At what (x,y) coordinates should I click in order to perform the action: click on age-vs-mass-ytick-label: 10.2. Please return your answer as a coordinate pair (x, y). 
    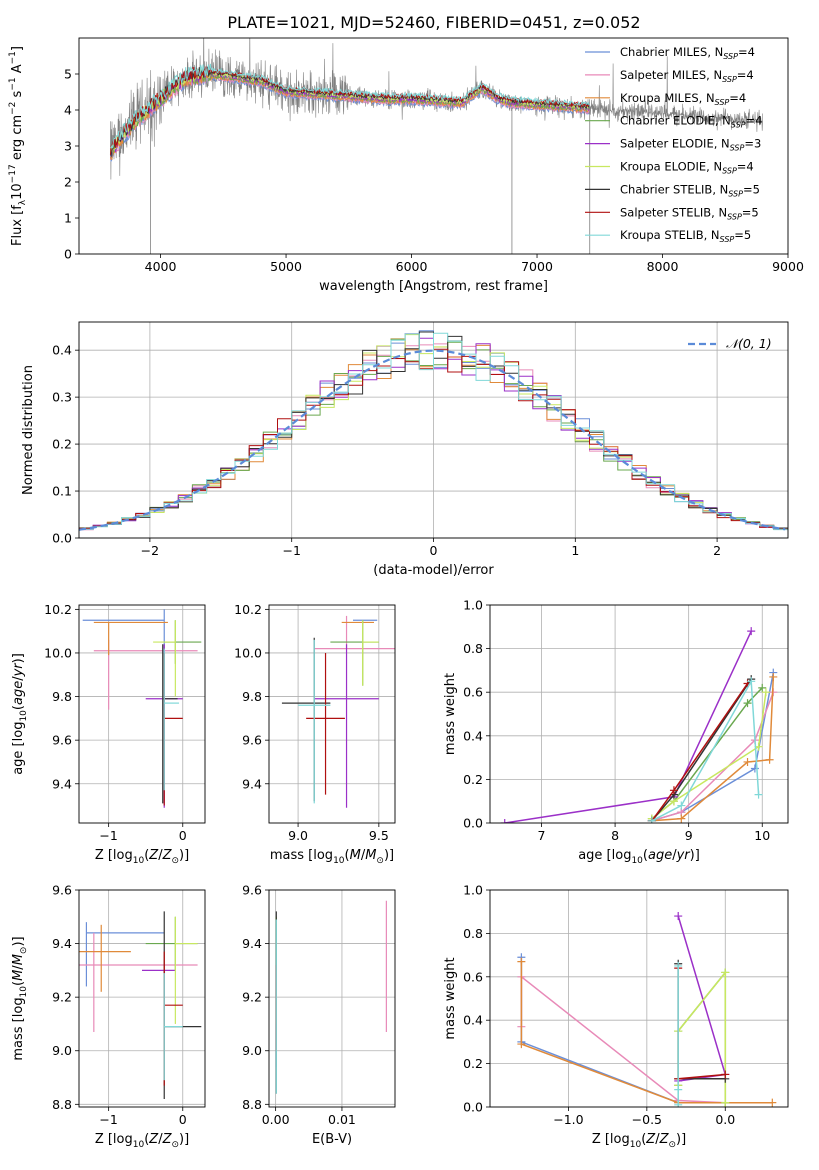
    Looking at the image, I should click on (248, 609).